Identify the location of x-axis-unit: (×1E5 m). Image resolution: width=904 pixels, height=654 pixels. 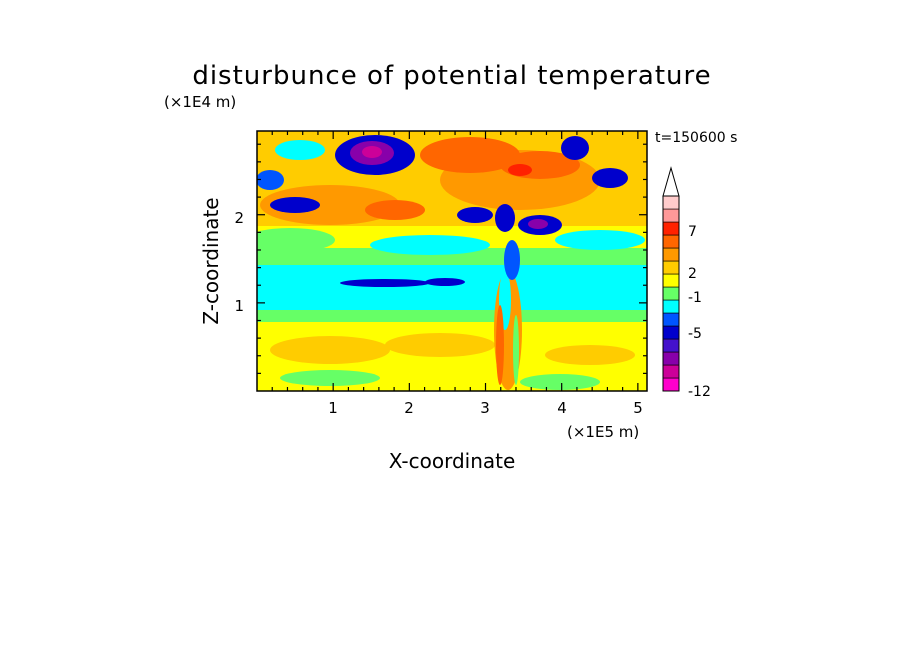
(603, 432).